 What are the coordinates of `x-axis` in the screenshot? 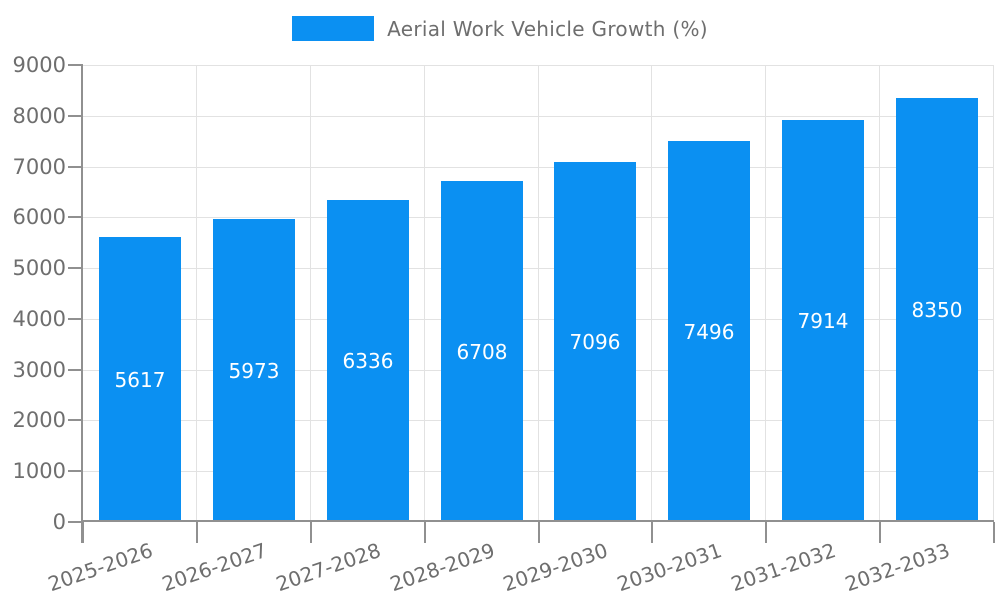 It's located at (538, 521).